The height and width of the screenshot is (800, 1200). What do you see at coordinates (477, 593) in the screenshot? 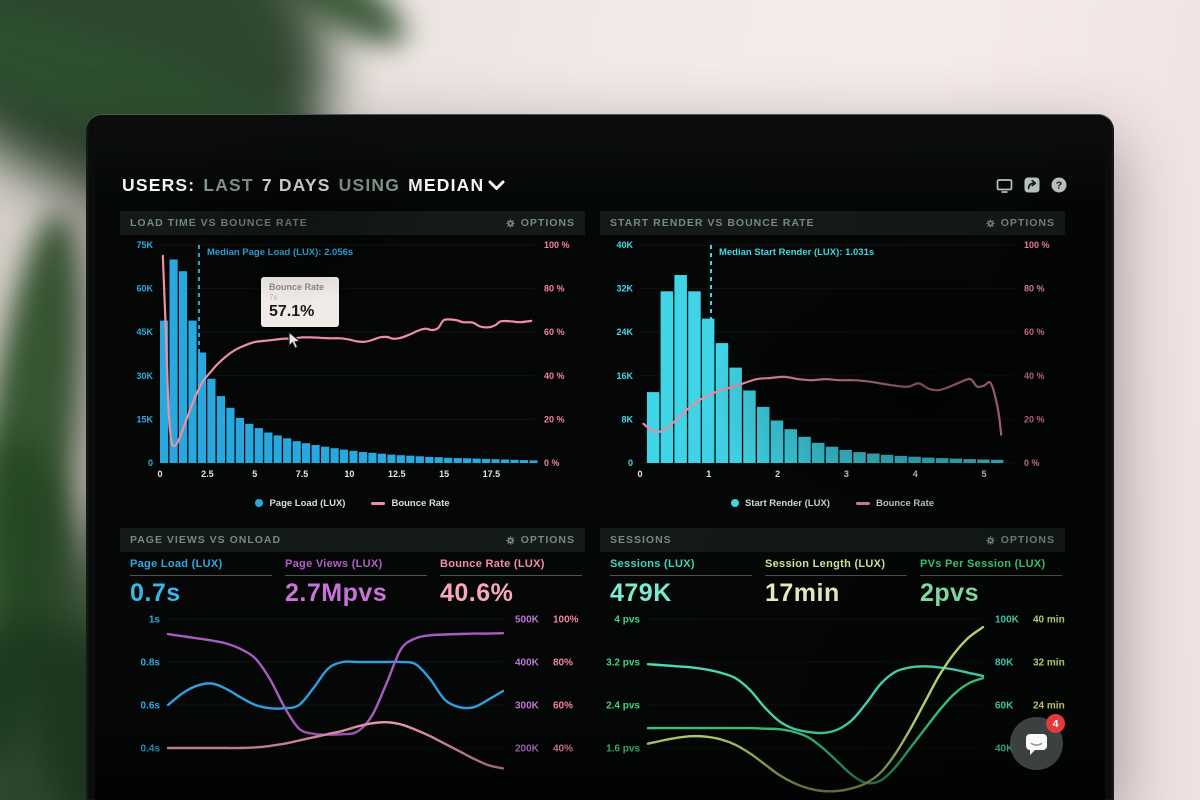
I see `metric-value: 40.6%` at bounding box center [477, 593].